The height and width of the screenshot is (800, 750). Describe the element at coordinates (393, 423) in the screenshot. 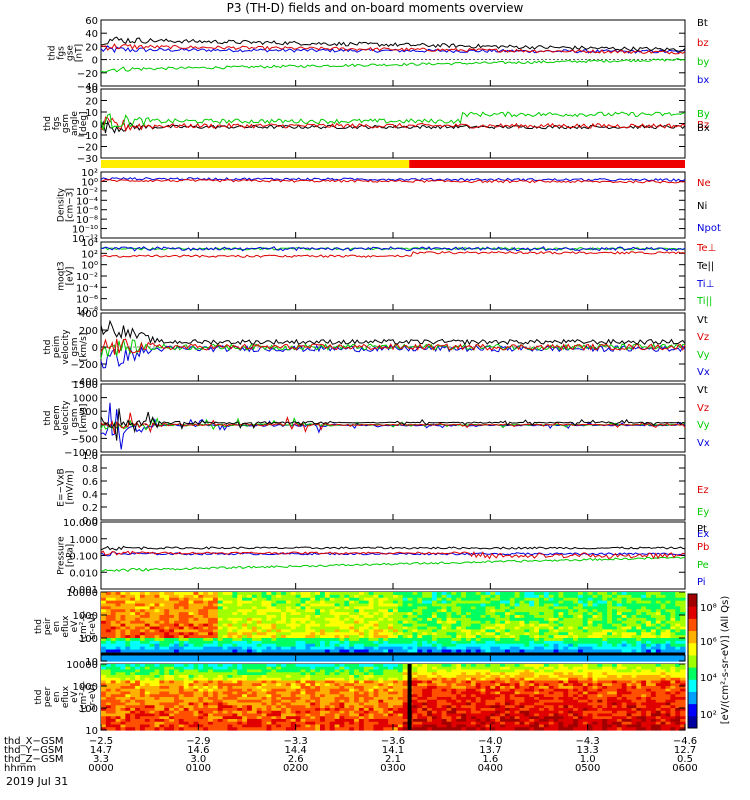

I see `series-Vz-line` at that location.